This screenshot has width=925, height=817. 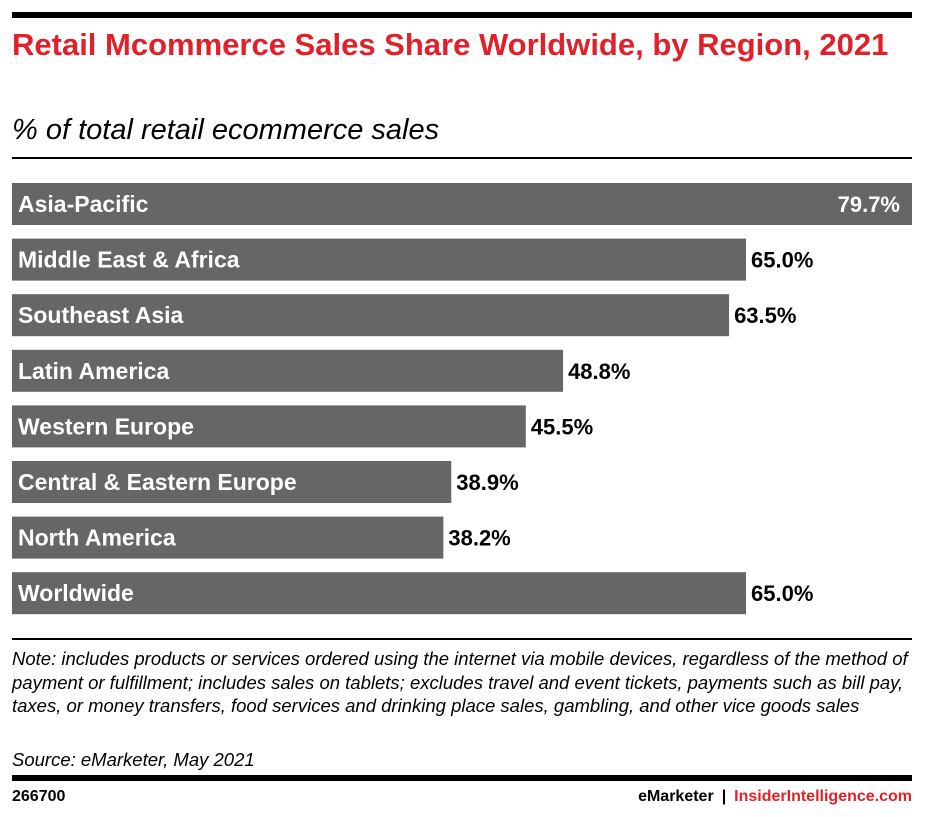 I want to click on chart-id: 266700, so click(x=39, y=796).